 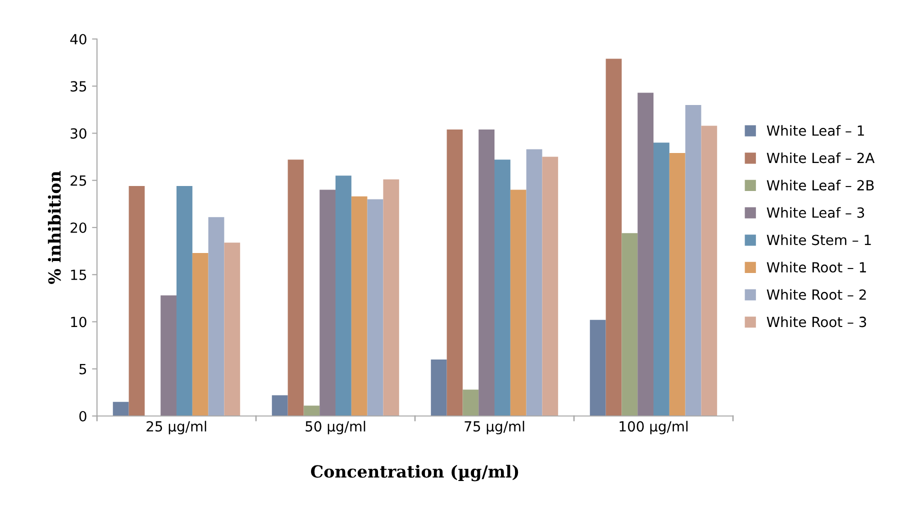 I want to click on y-tick-label: 5, so click(x=83, y=369).